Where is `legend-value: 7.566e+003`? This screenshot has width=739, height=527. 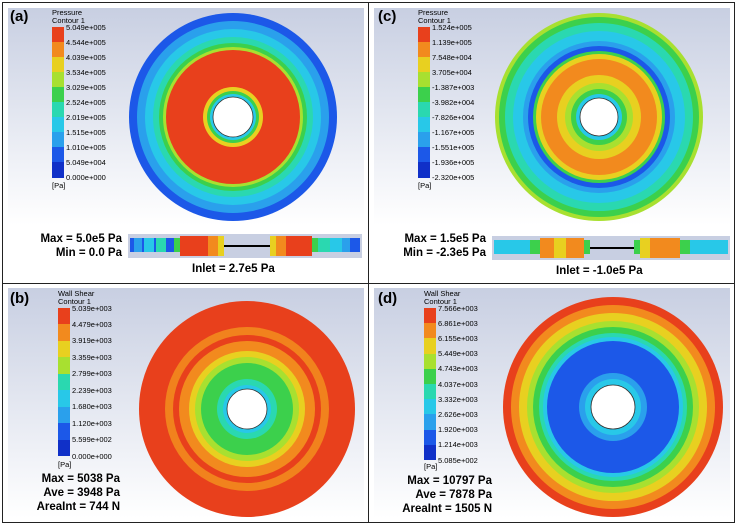
legend-value: 7.566e+003 is located at coordinates (458, 308).